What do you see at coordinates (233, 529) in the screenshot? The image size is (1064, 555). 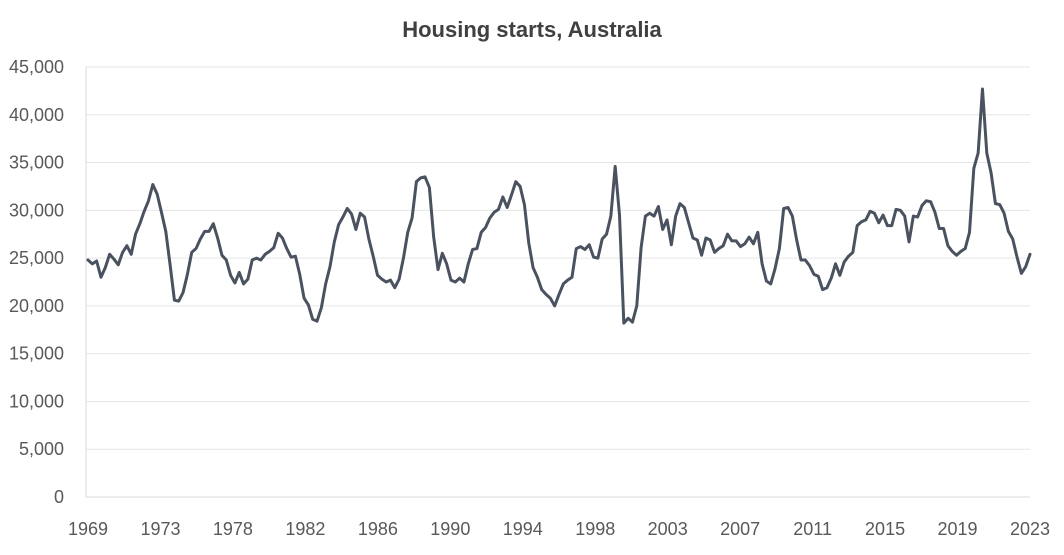 I see `x-tick-label: 1978` at bounding box center [233, 529].